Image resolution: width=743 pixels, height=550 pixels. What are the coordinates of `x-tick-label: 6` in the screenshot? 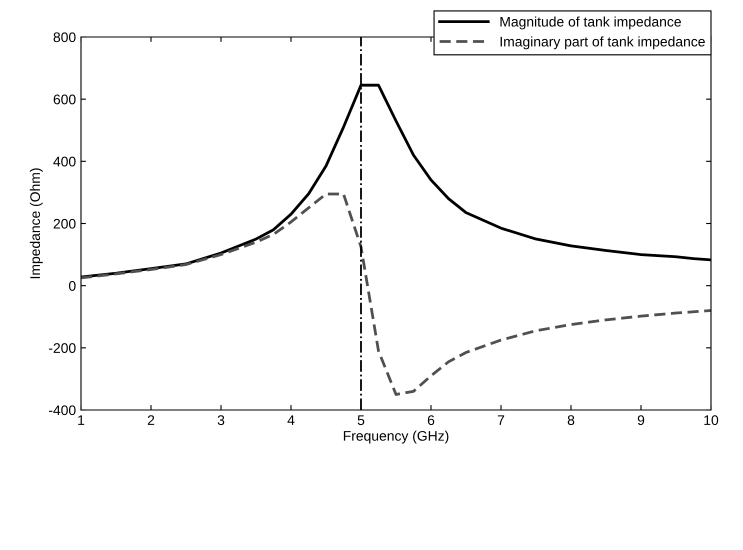 It's located at (431, 420).